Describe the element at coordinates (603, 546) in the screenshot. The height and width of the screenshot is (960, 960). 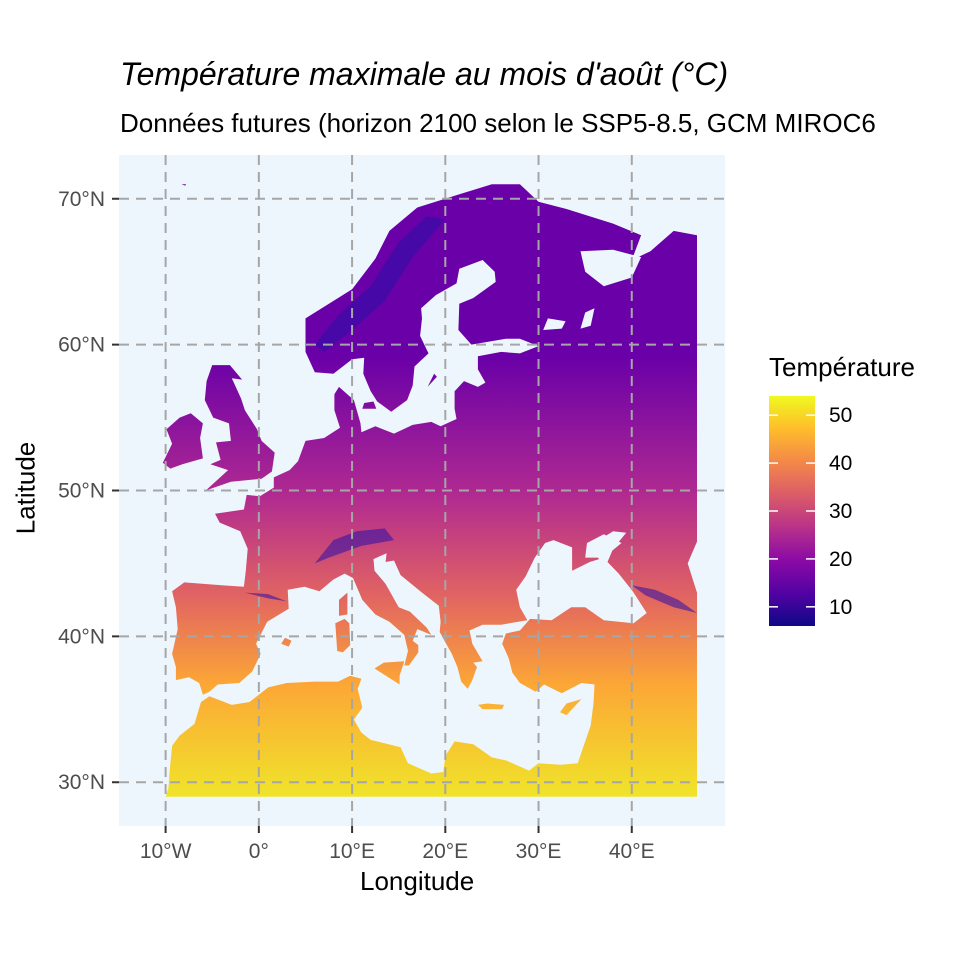
I see `sea-of-azov` at that location.